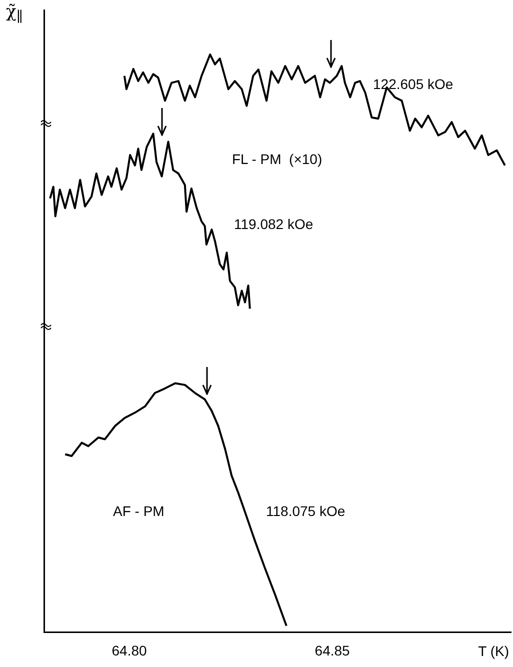 This screenshot has height=667, width=513. Describe the element at coordinates (332, 650) in the screenshot. I see `x-tick-label: 64.85` at that location.